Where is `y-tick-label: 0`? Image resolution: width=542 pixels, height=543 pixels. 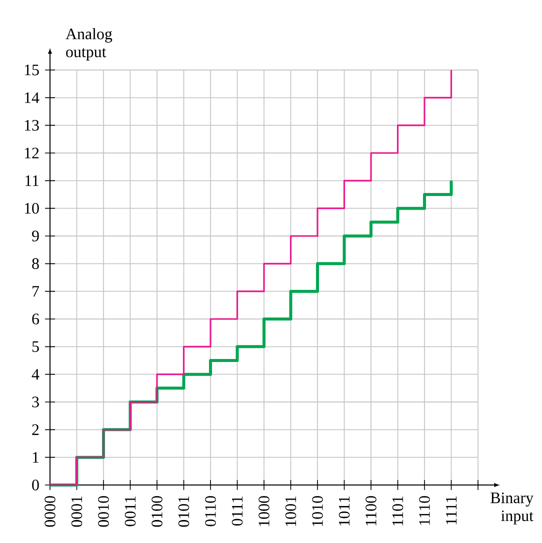
y-tick-label: 0 is located at coordinates (35, 485).